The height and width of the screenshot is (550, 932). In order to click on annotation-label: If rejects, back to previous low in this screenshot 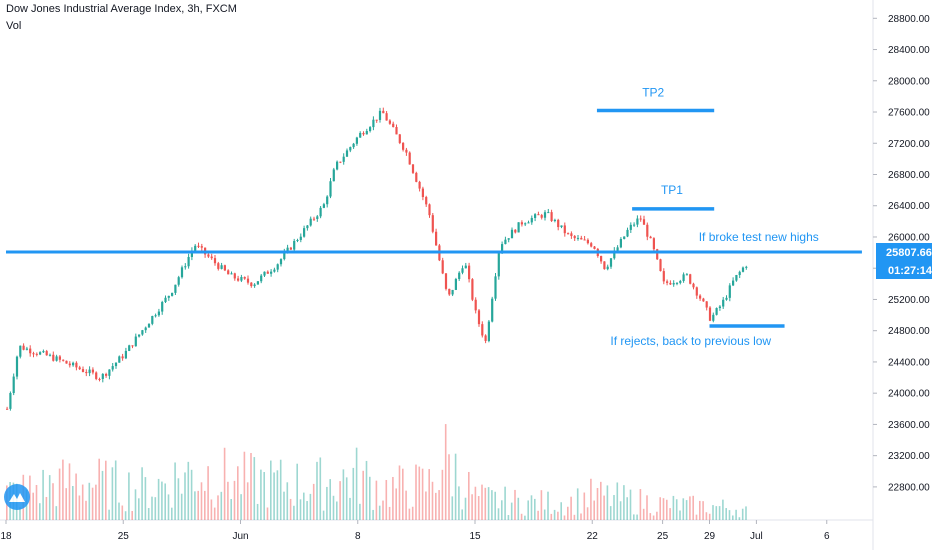, I will do `click(690, 341)`.